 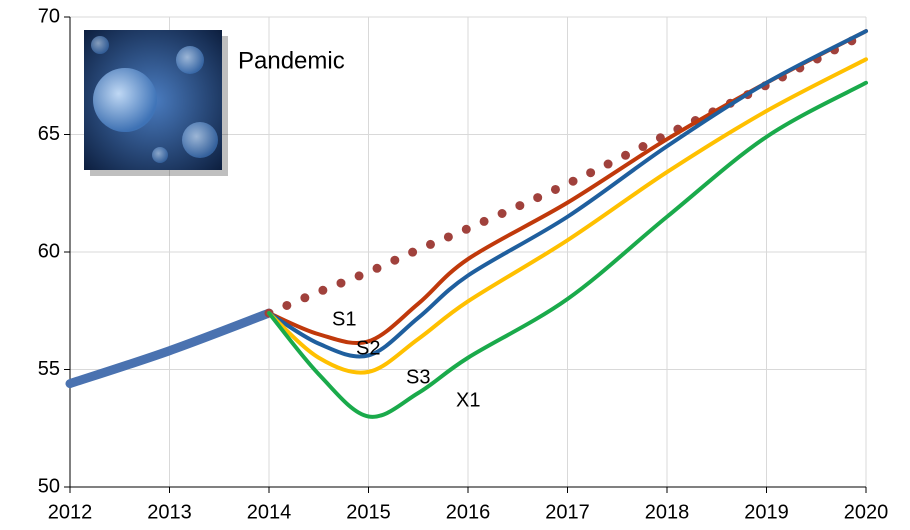 What do you see at coordinates (169, 512) in the screenshot?
I see `x-tick-label: 2013` at bounding box center [169, 512].